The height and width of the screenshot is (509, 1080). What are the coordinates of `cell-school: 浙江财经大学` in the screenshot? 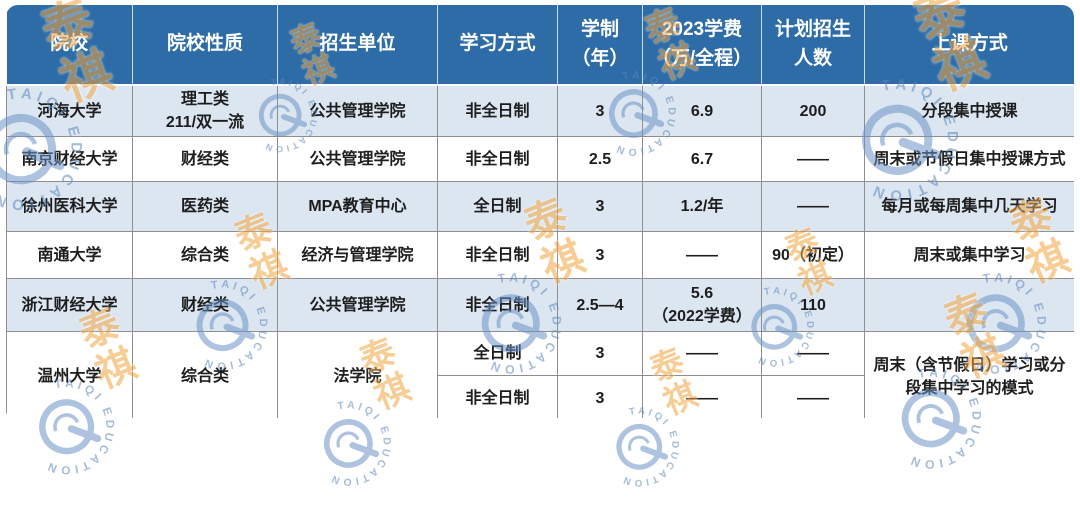 It's located at (69, 305).